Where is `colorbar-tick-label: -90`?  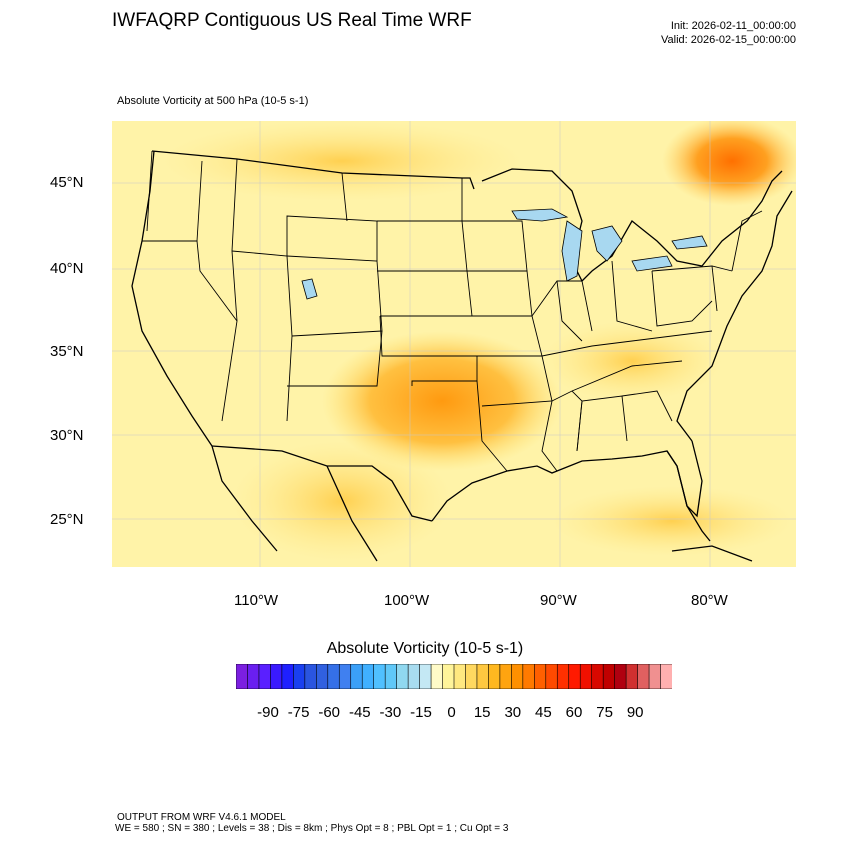 colorbar-tick-label: -90 is located at coordinates (268, 712).